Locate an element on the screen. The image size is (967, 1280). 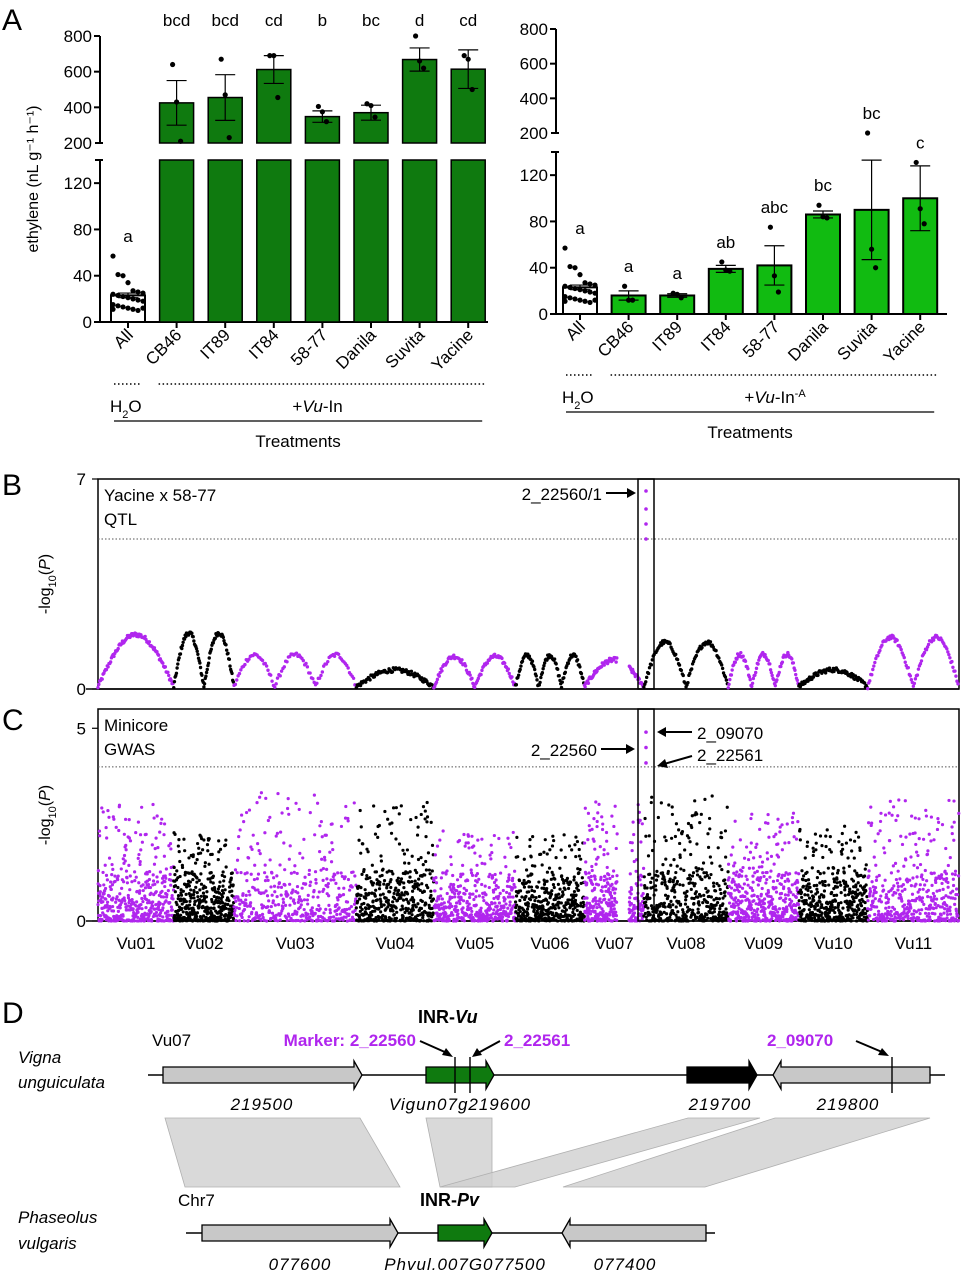
x-tick-label: IT89 is located at coordinates (215, 343).